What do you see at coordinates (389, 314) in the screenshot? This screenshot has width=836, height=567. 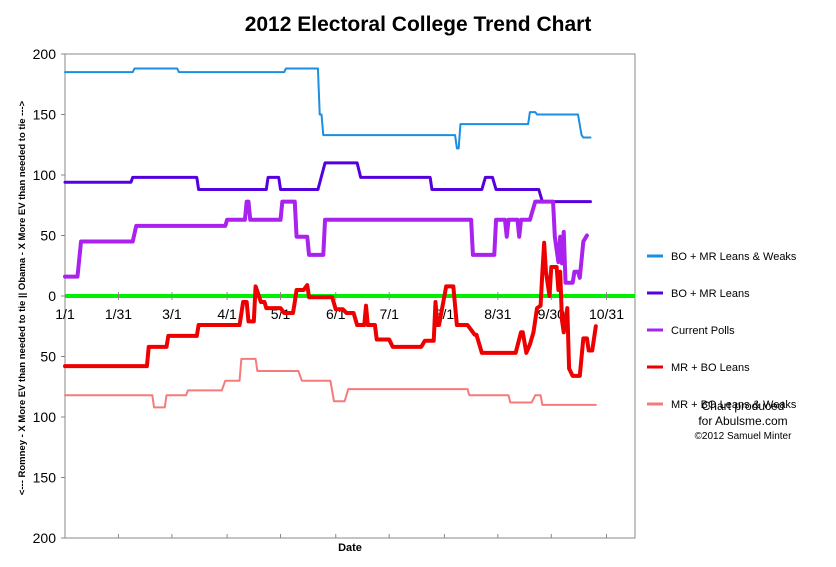 I see `x-tick-label: 7/1` at bounding box center [389, 314].